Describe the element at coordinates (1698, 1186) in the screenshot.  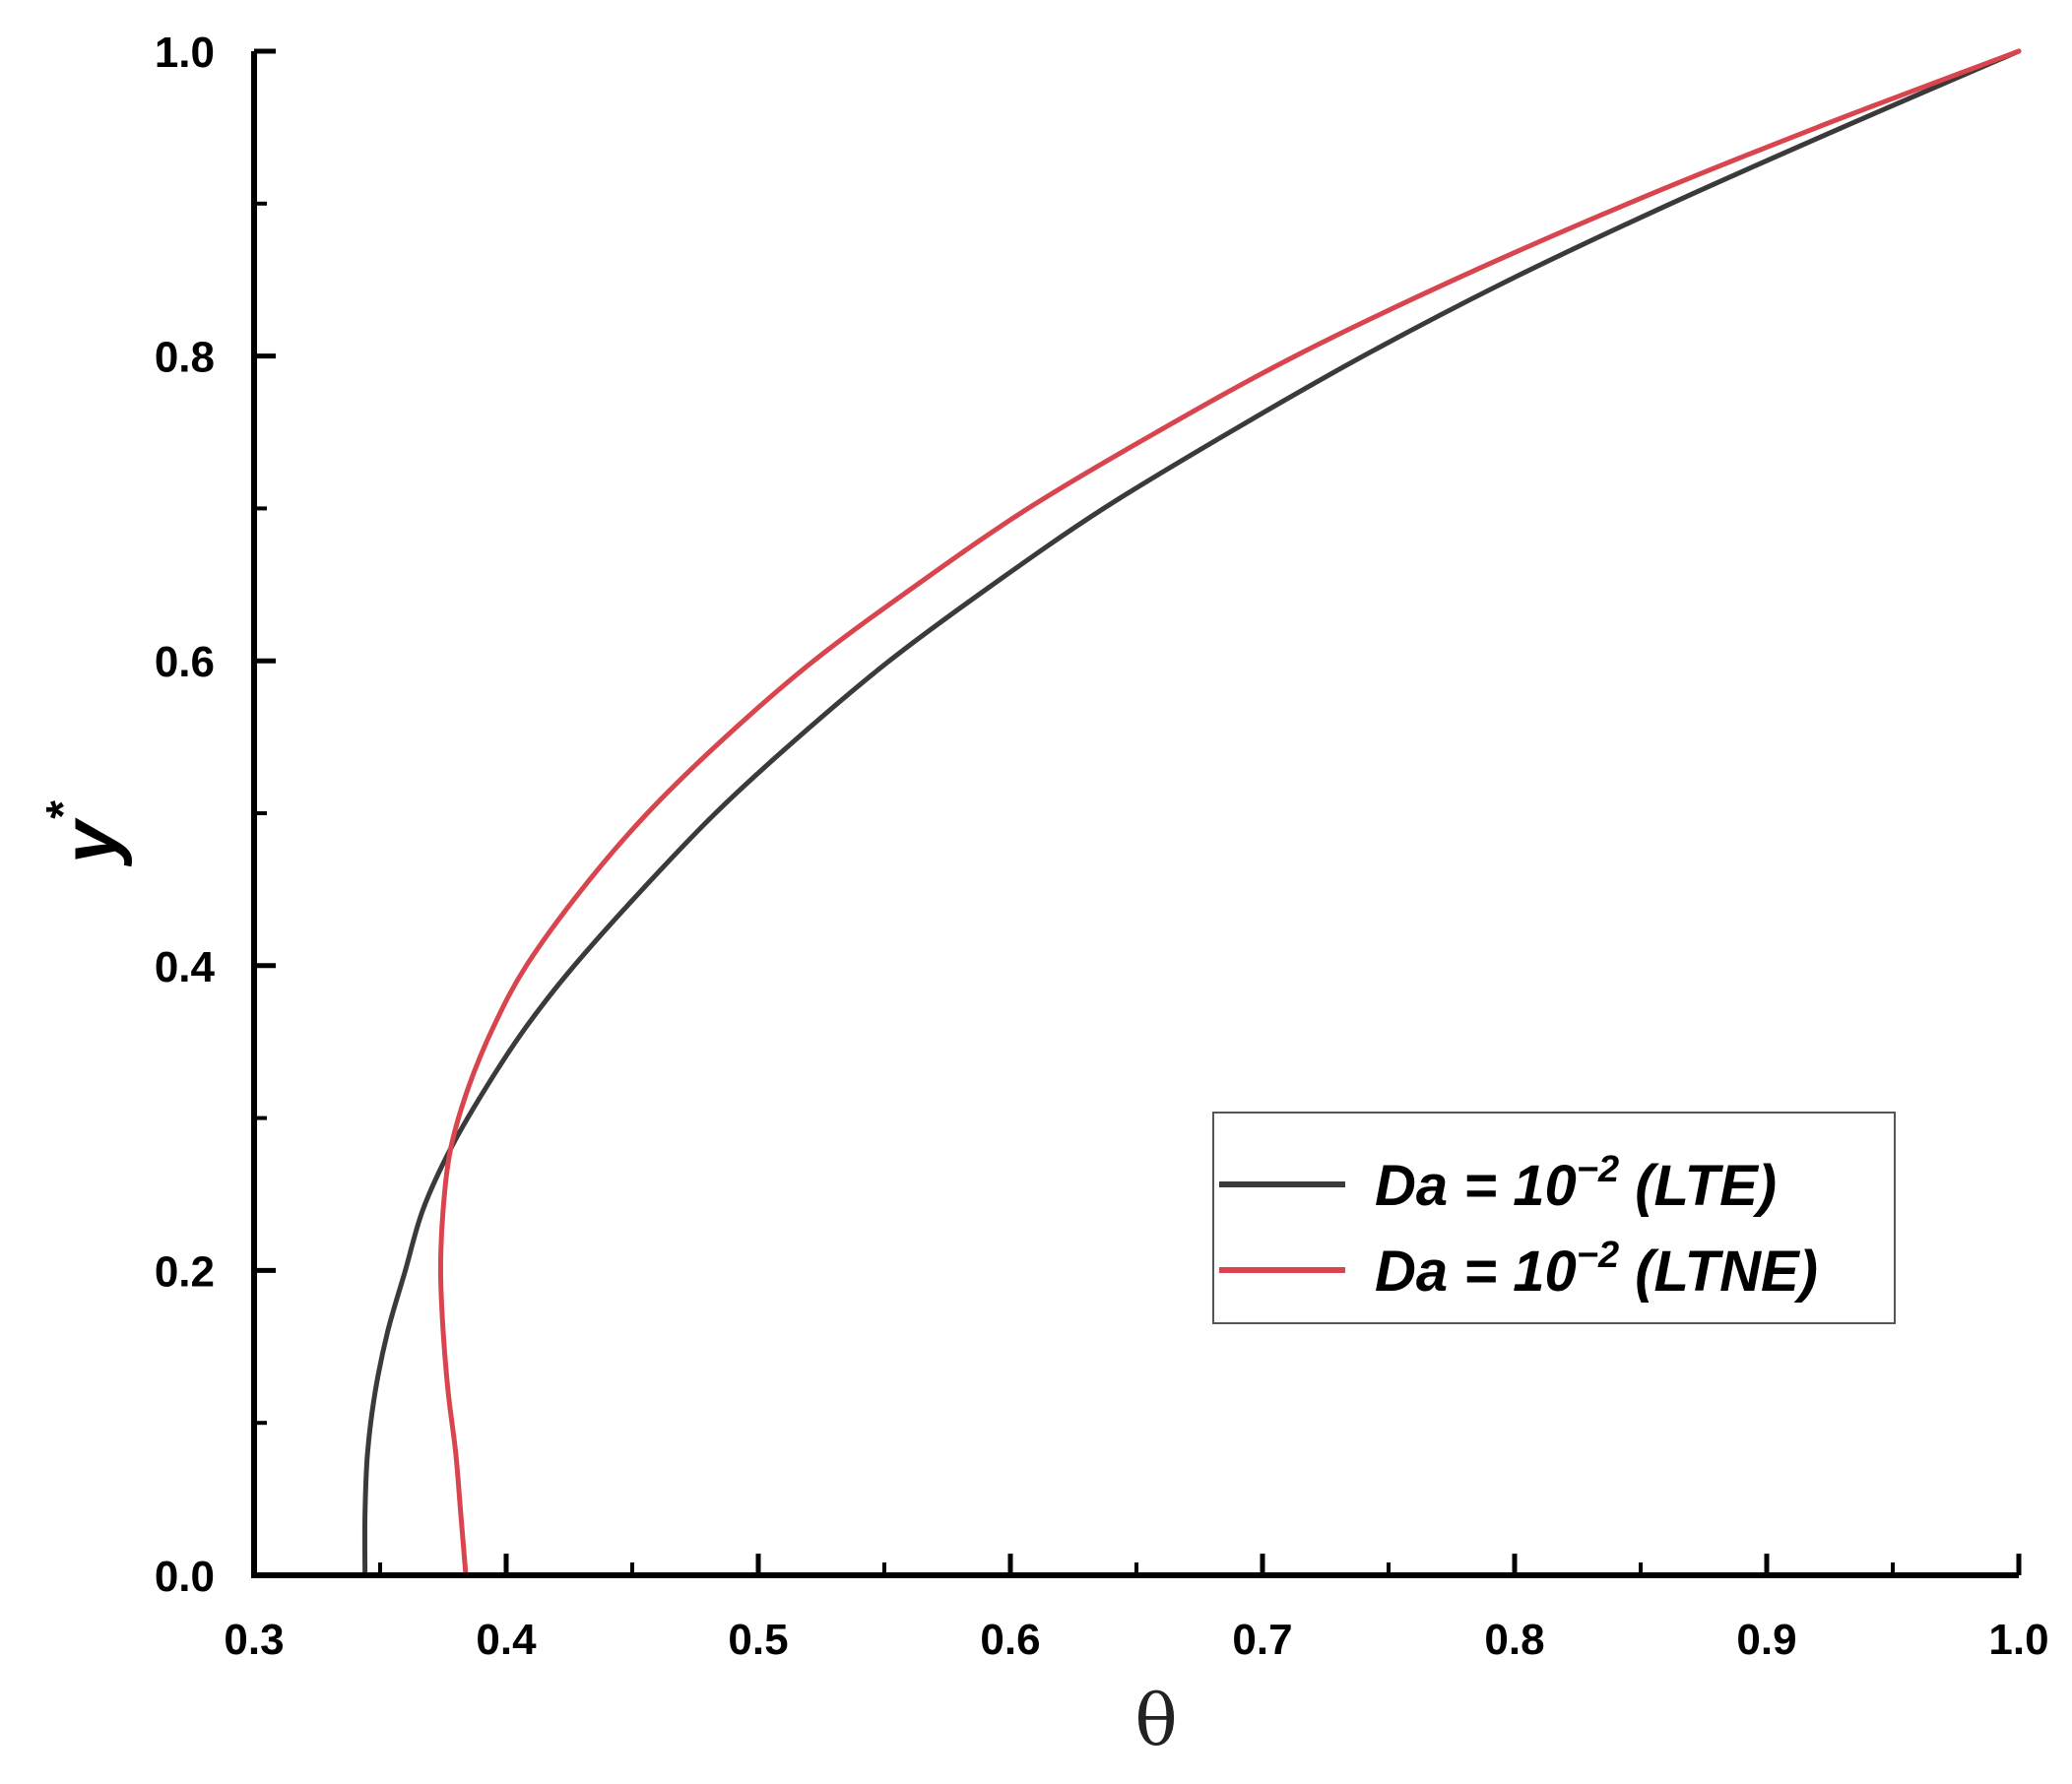
I see `legend-label-lte-suffix: (LTE)` at that location.